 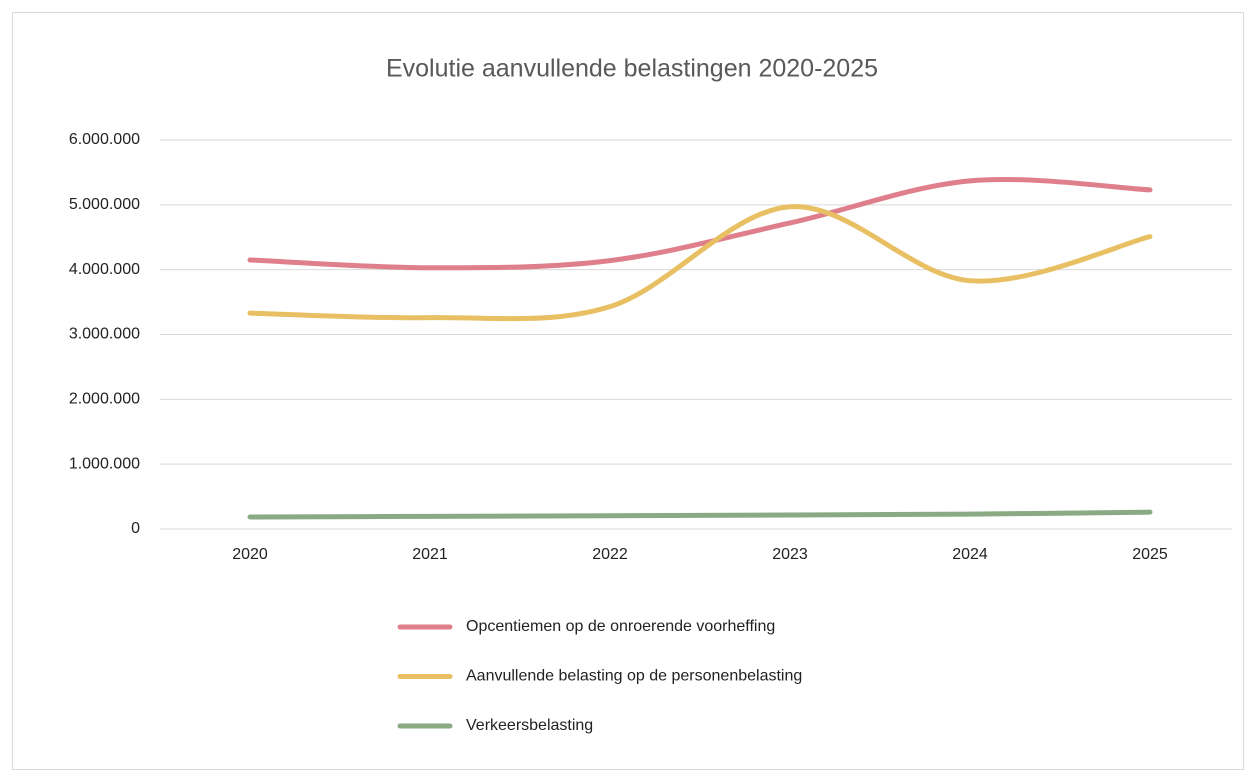 What do you see at coordinates (529, 725) in the screenshot?
I see `legend-label: Verkeersbelasting` at bounding box center [529, 725].